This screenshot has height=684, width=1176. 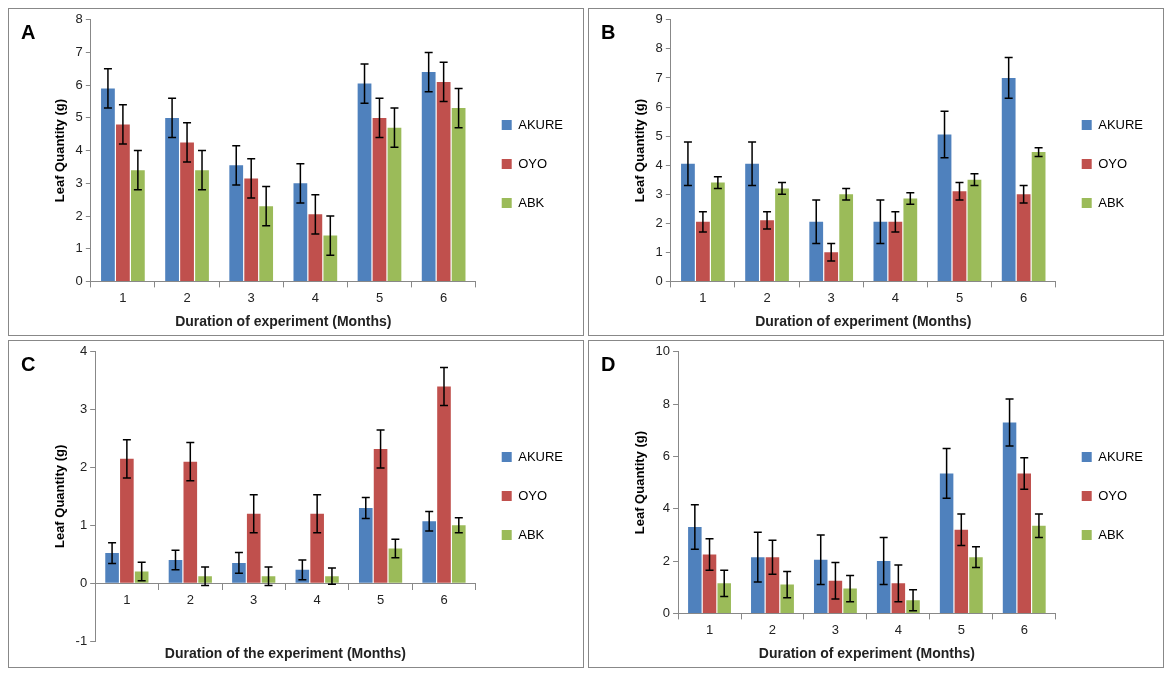 What do you see at coordinates (608, 363) in the screenshot?
I see `chart-title: D` at bounding box center [608, 363].